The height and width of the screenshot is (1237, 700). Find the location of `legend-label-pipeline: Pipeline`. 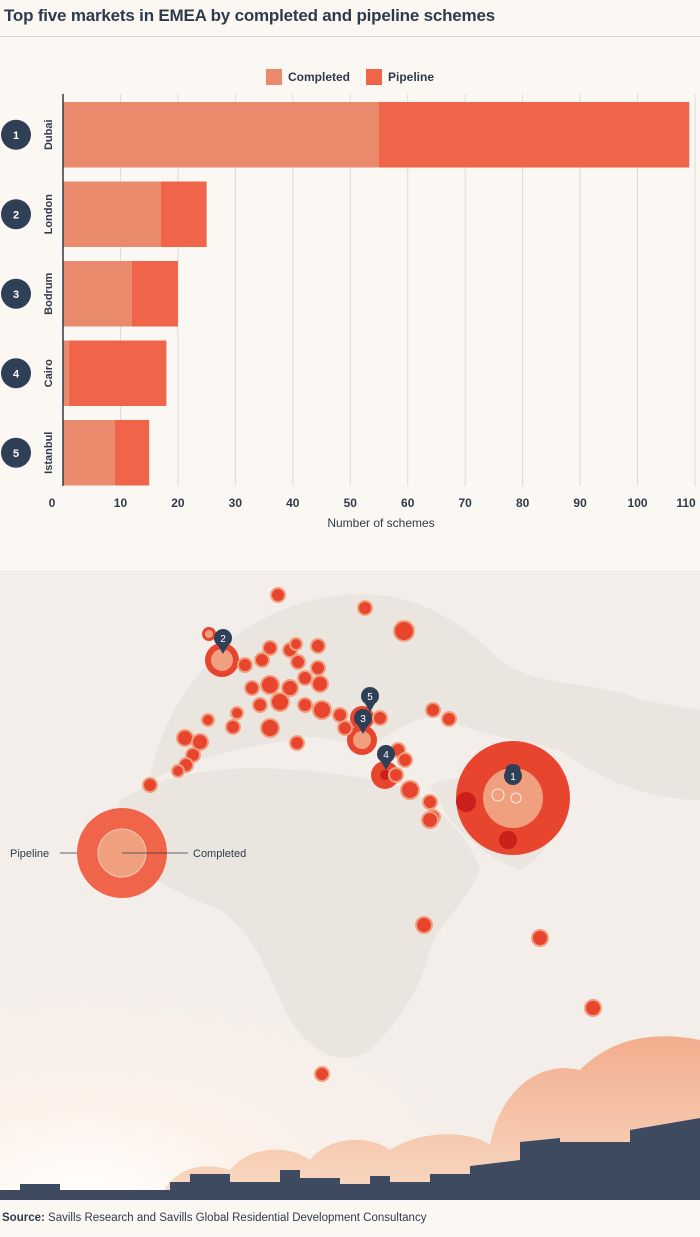

legend-label-pipeline: Pipeline is located at coordinates (411, 77).